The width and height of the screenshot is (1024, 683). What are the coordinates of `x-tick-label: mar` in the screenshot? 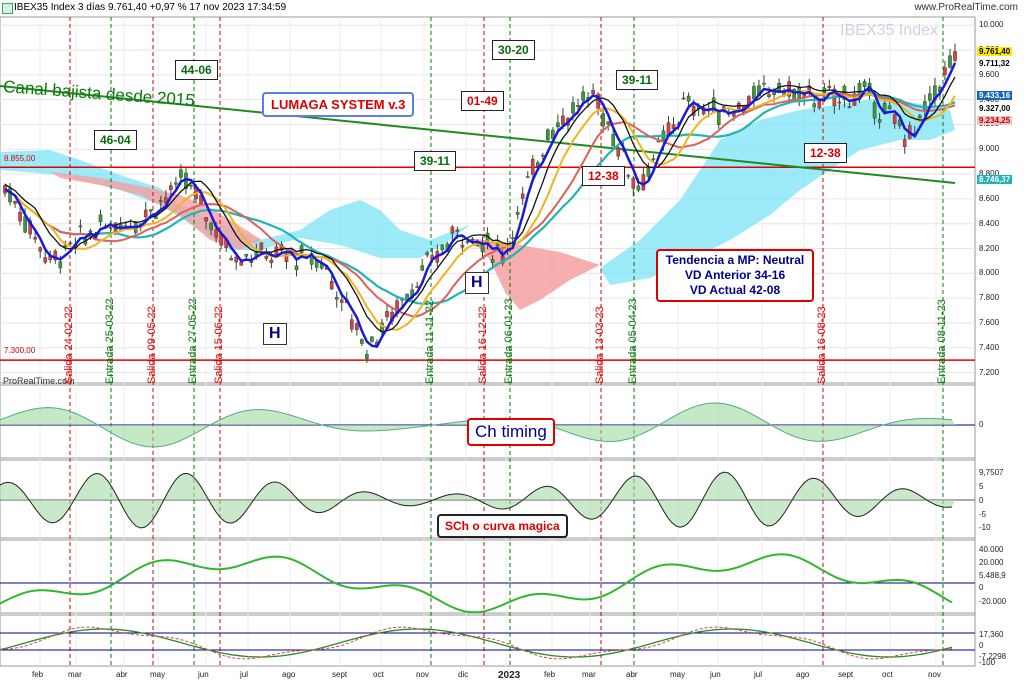 It's located at (75, 674).